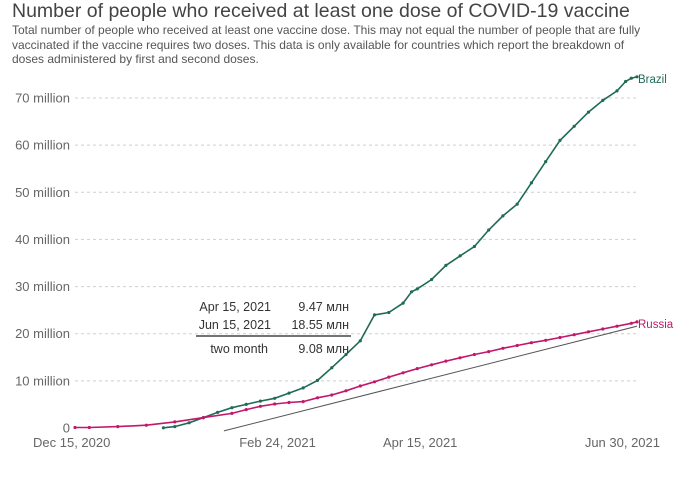 Image resolution: width=700 pixels, height=500 pixels. What do you see at coordinates (66, 428) in the screenshot?
I see `y-tick-label: 0` at bounding box center [66, 428].